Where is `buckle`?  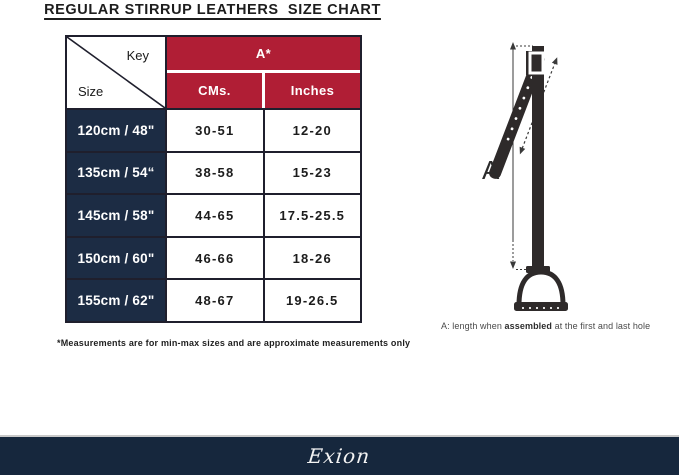 buckle is located at coordinates (536, 63).